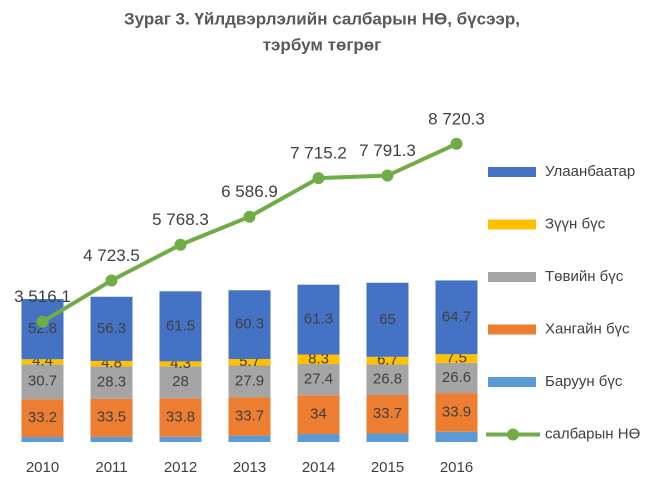  I want to click on data-label: 3 516.1, so click(42, 296).